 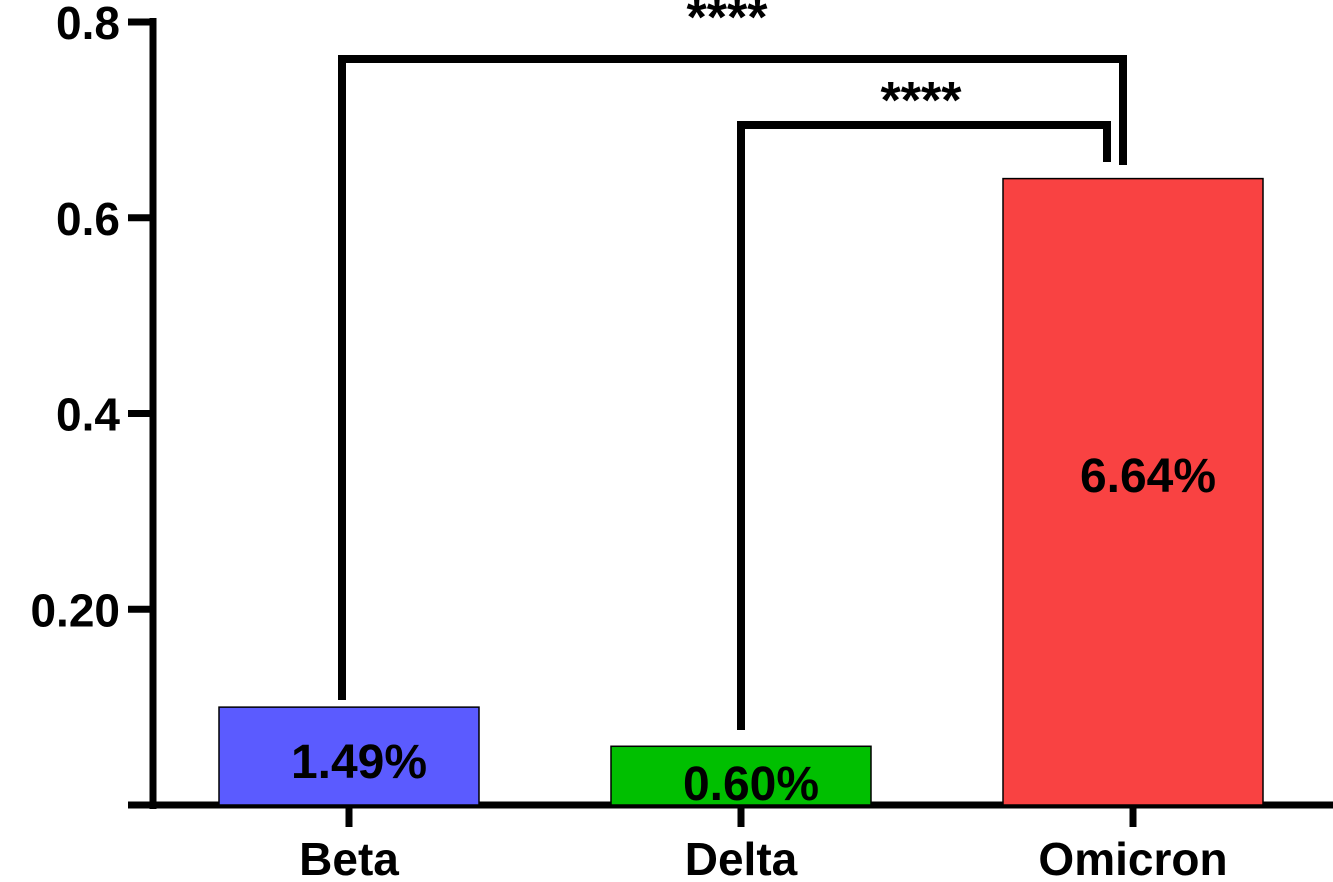 I want to click on significance-label-0: ****, so click(x=728, y=23).